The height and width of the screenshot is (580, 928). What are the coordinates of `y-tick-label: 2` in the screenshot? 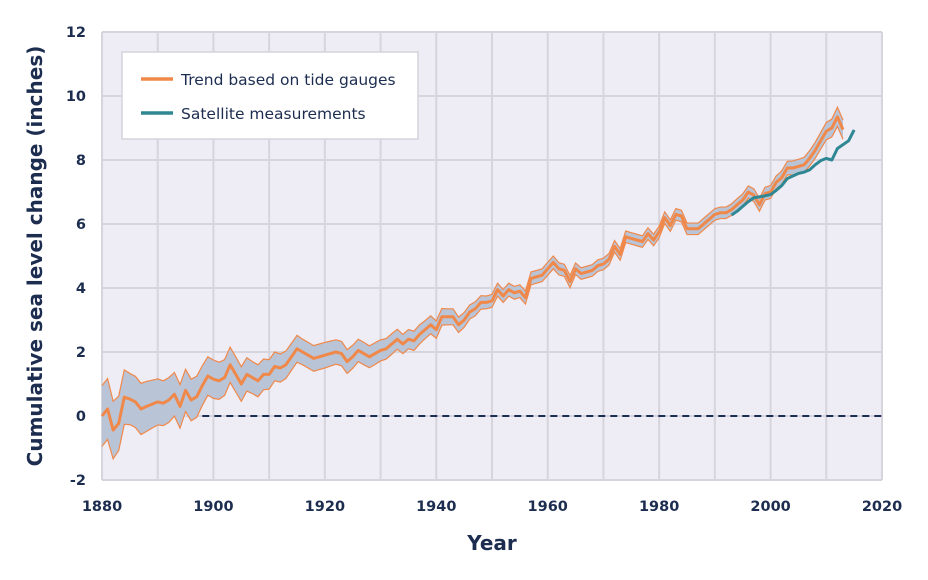 It's located at (81, 353).